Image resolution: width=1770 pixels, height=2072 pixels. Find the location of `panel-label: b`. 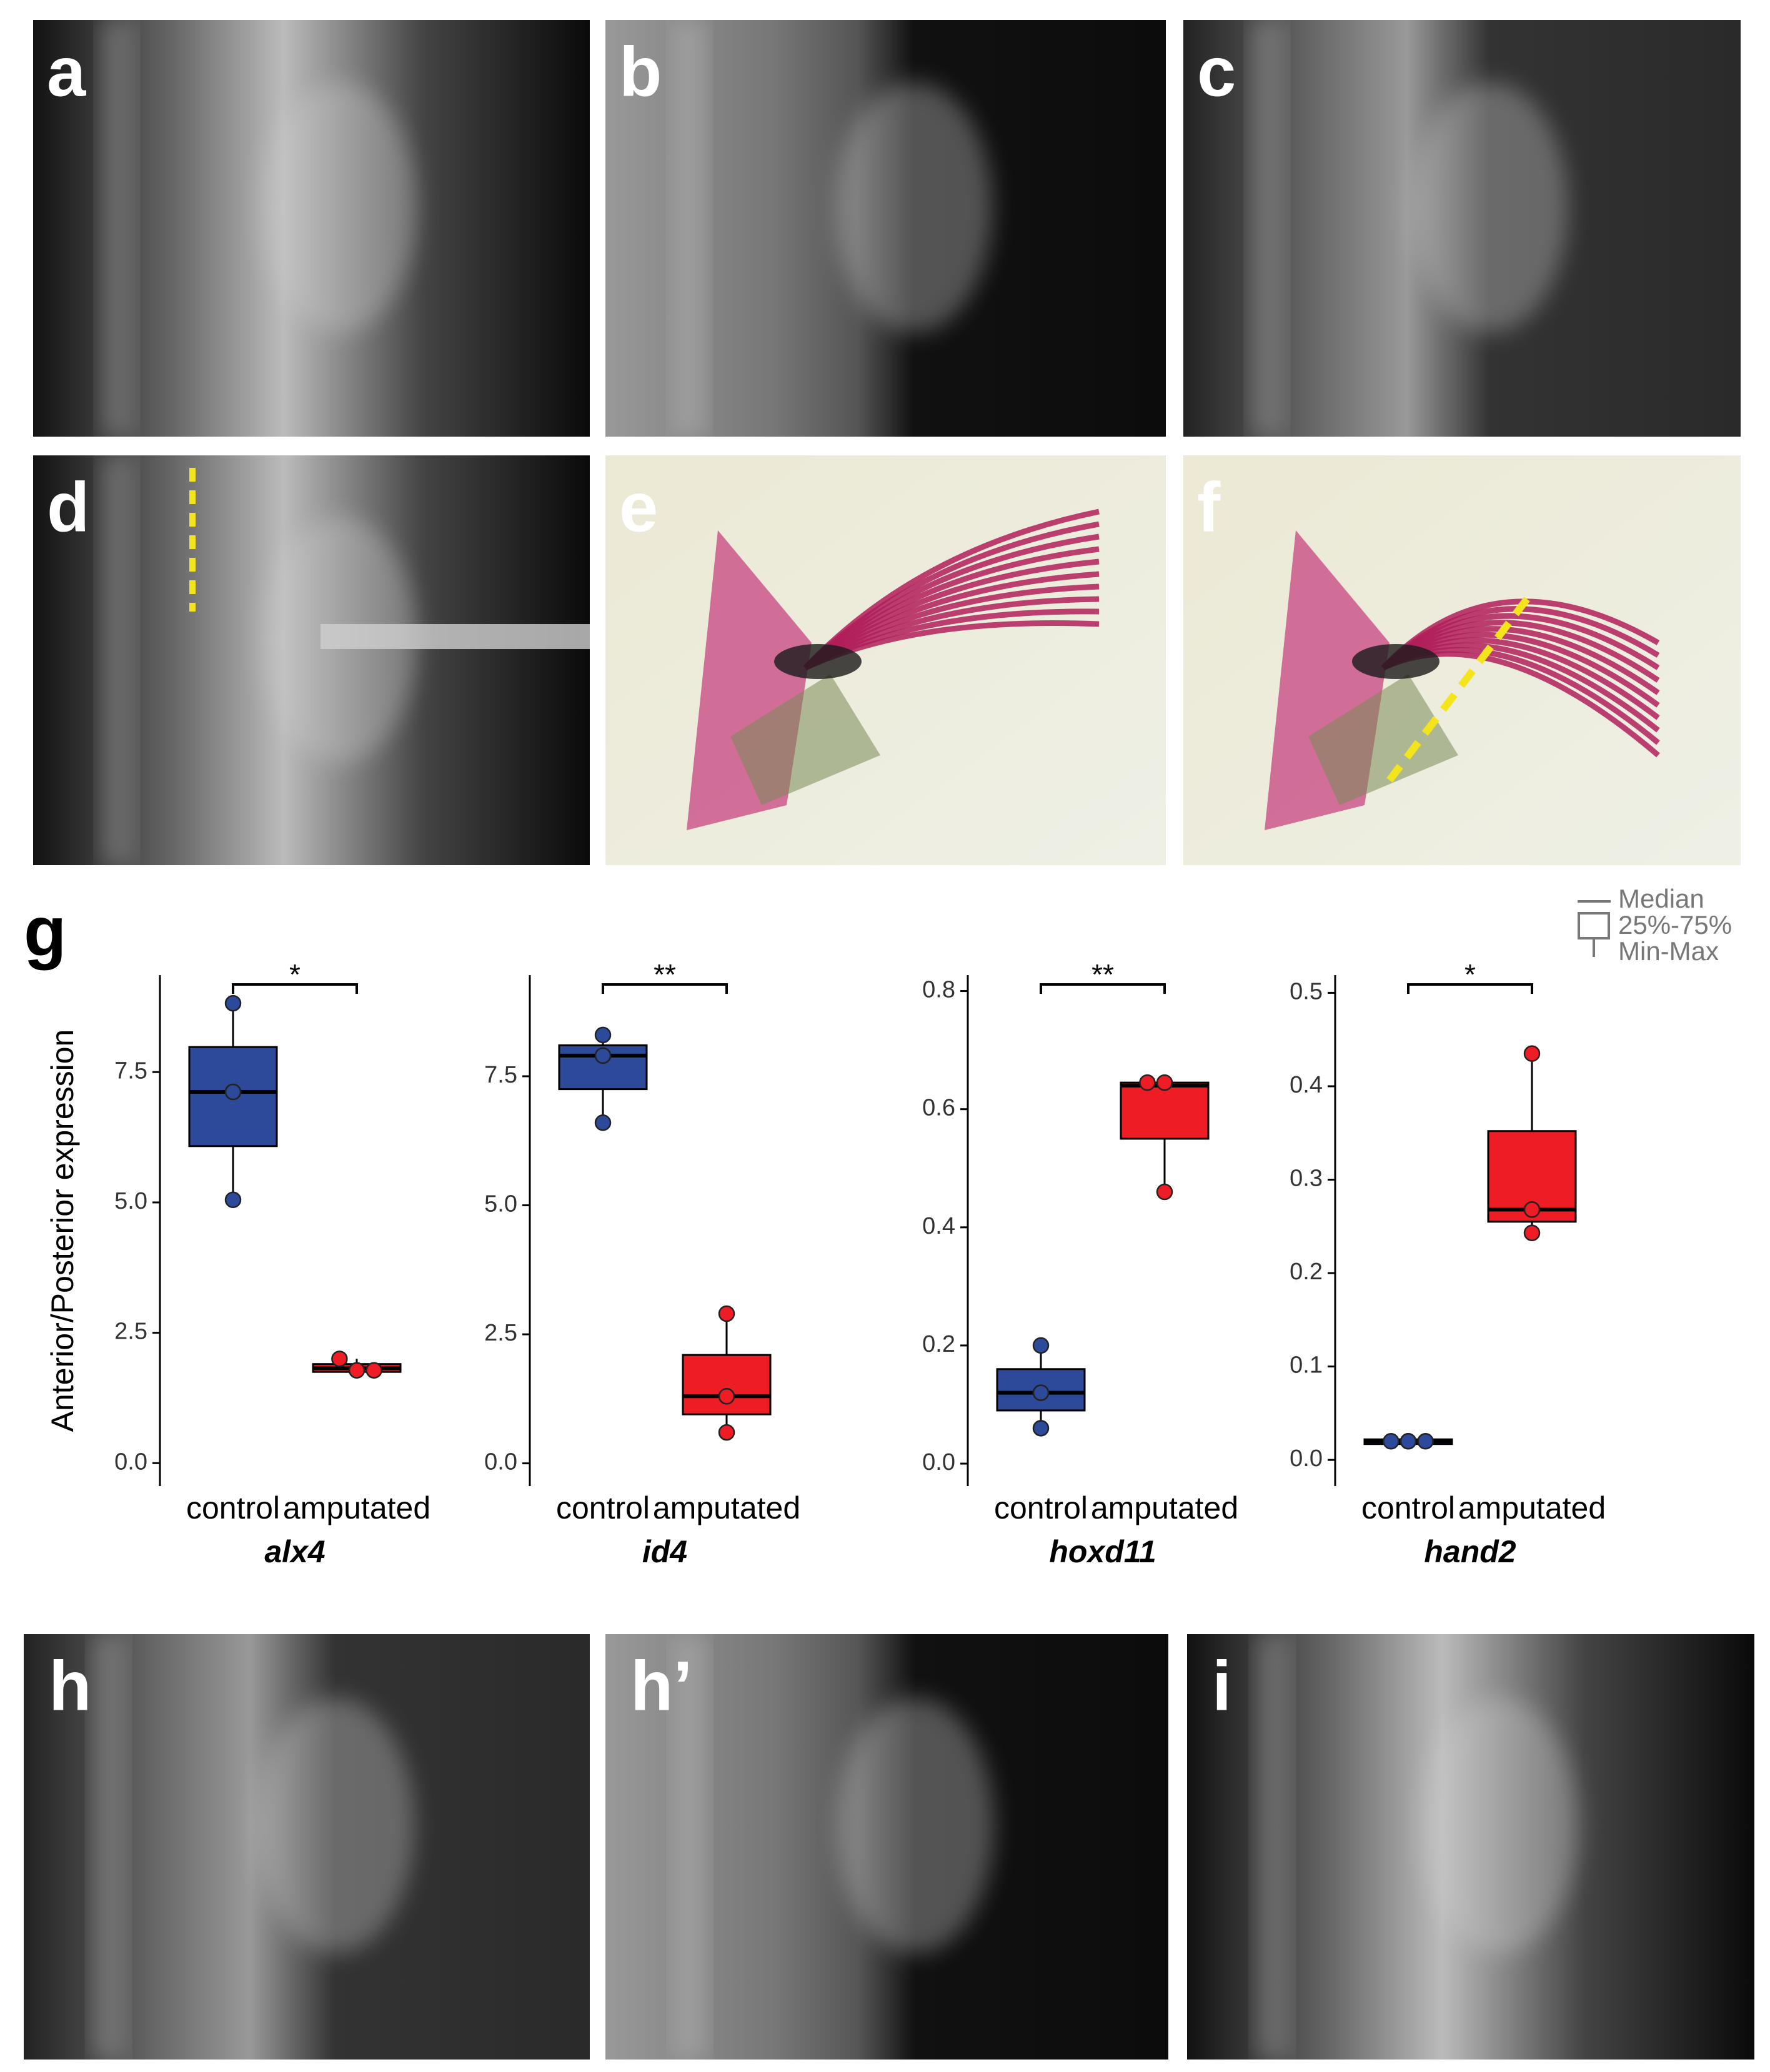

panel-label: b is located at coordinates (640, 72).